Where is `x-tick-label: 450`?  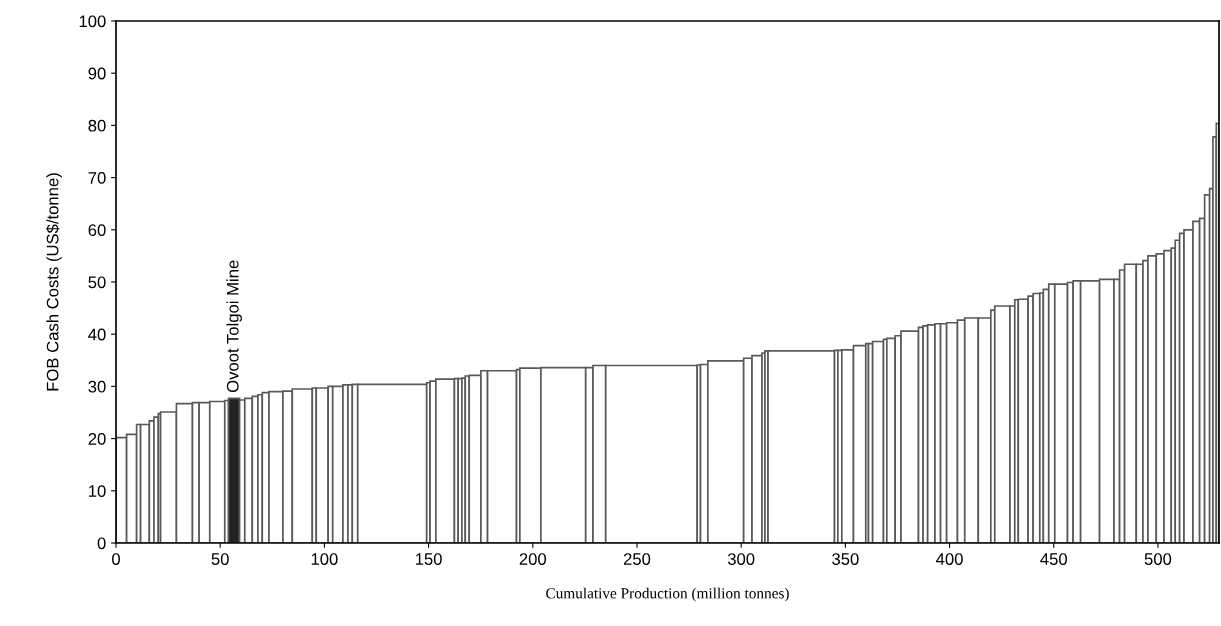
x-tick-label: 450 is located at coordinates (1053, 559).